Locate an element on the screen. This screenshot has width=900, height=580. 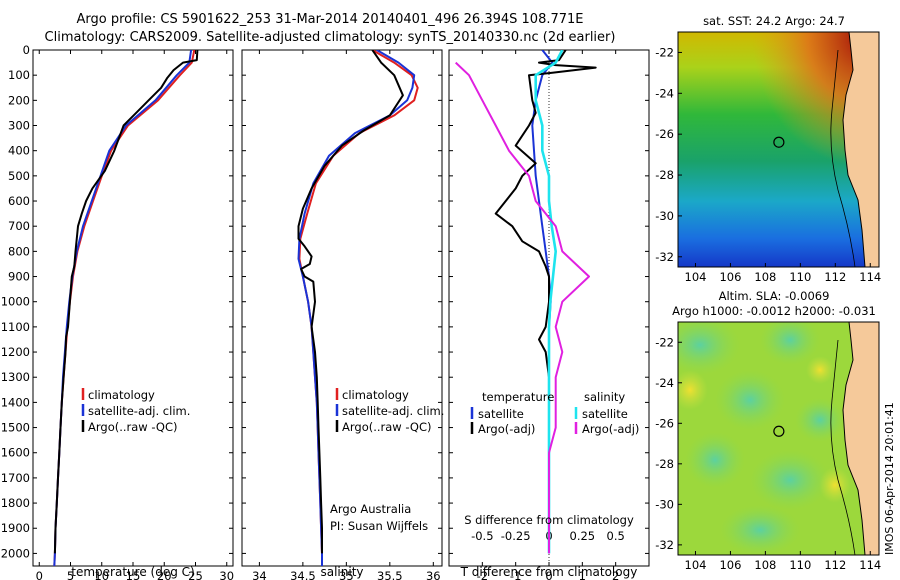
ytick-label: 700 is located at coordinates (19, 226).